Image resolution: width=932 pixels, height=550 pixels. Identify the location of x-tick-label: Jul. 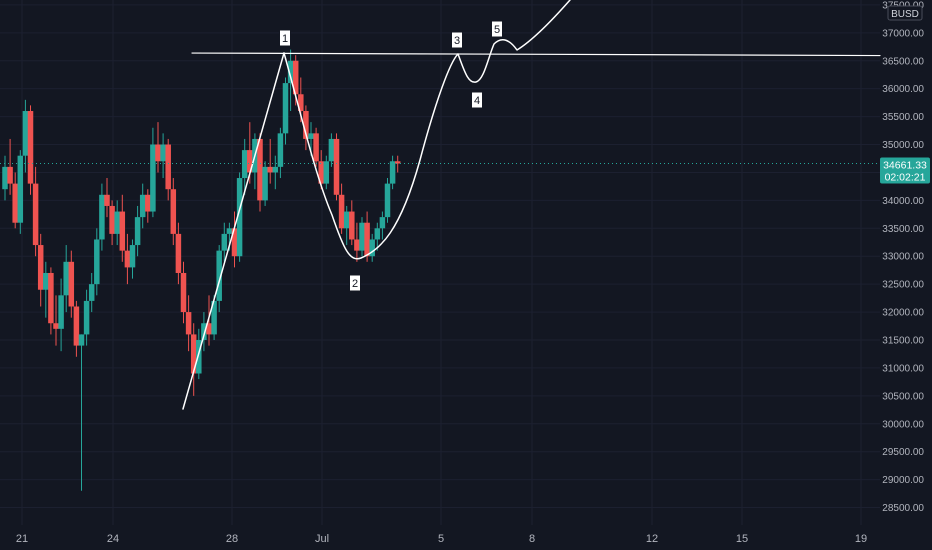
(322, 539).